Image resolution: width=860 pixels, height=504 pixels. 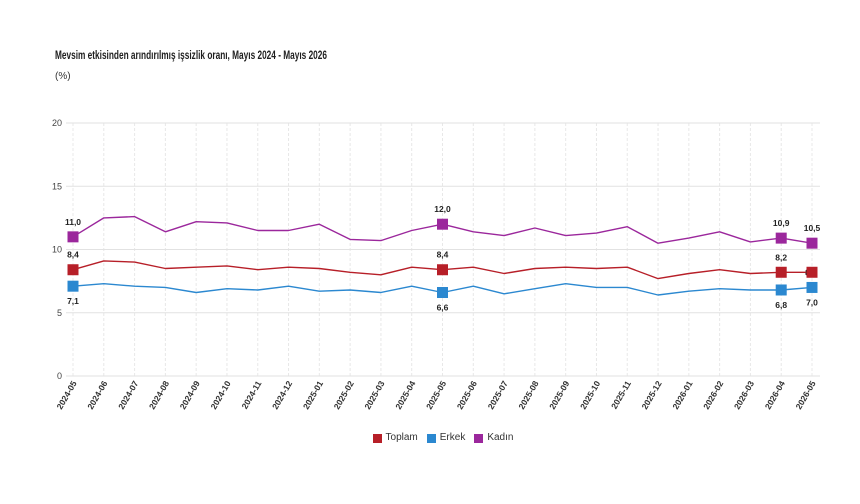 I want to click on x-tick-label: 2025-03, so click(x=374, y=395).